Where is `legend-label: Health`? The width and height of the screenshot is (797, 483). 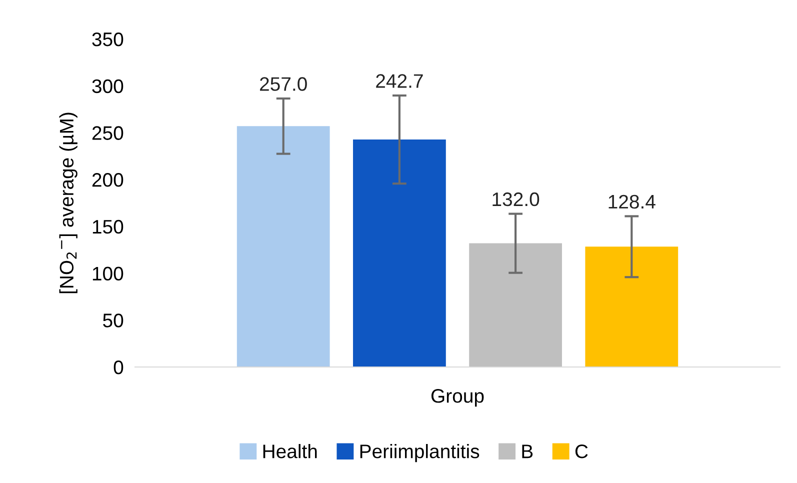 legend-label: Health is located at coordinates (290, 451).